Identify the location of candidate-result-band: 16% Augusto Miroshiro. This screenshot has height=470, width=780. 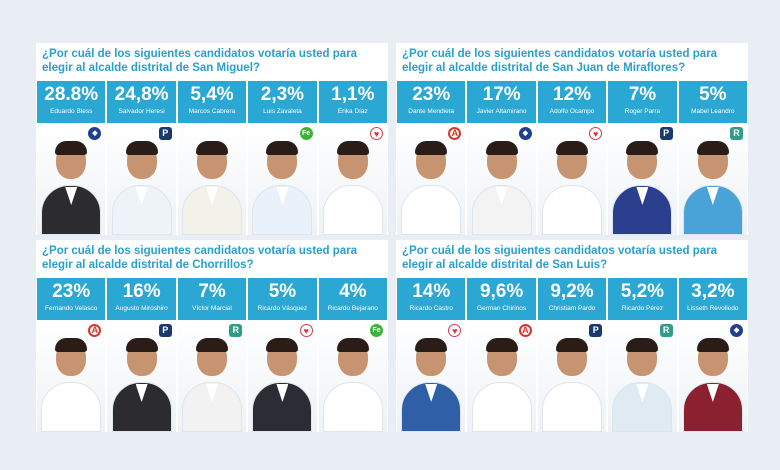
(141, 299).